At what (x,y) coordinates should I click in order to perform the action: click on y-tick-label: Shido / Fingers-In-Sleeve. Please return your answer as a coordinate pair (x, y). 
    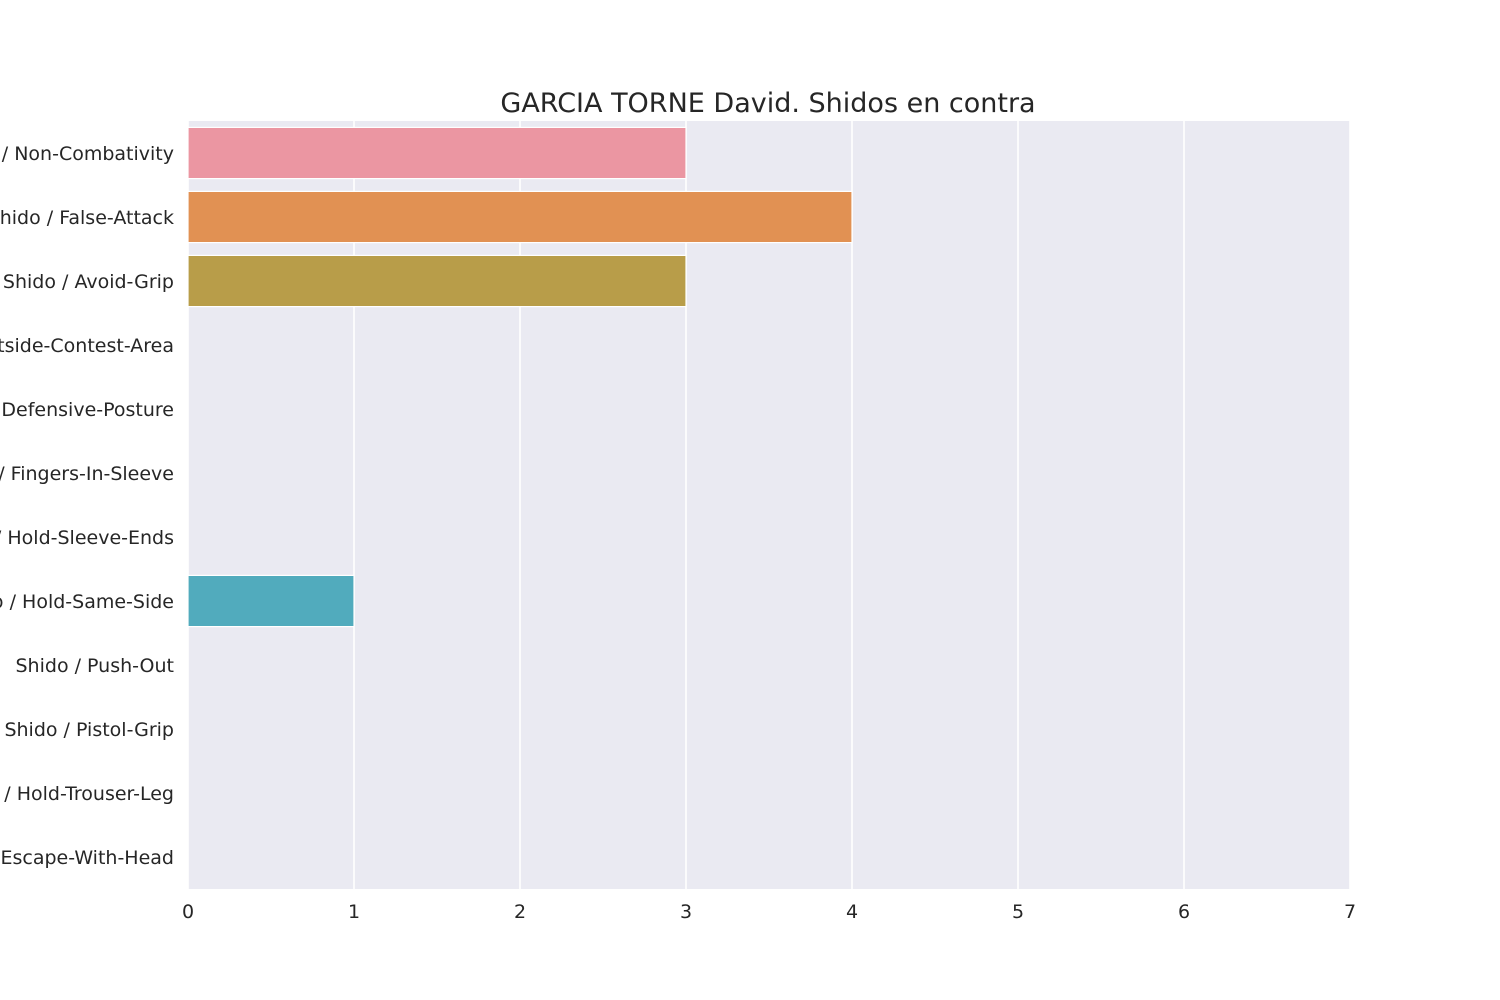
    Looking at the image, I should click on (87, 474).